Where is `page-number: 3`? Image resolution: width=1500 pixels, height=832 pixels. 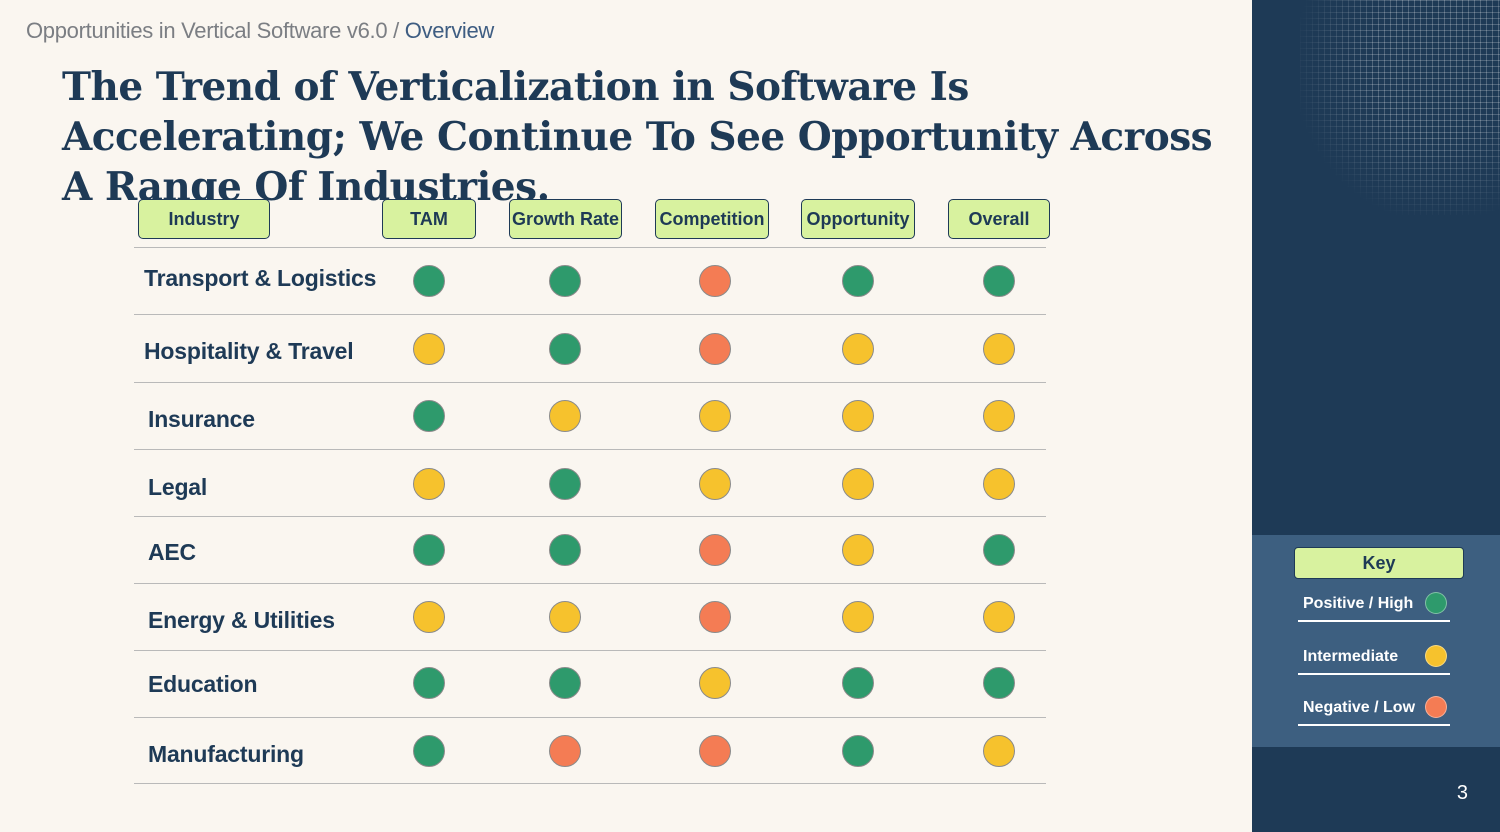 page-number: 3 is located at coordinates (1462, 793).